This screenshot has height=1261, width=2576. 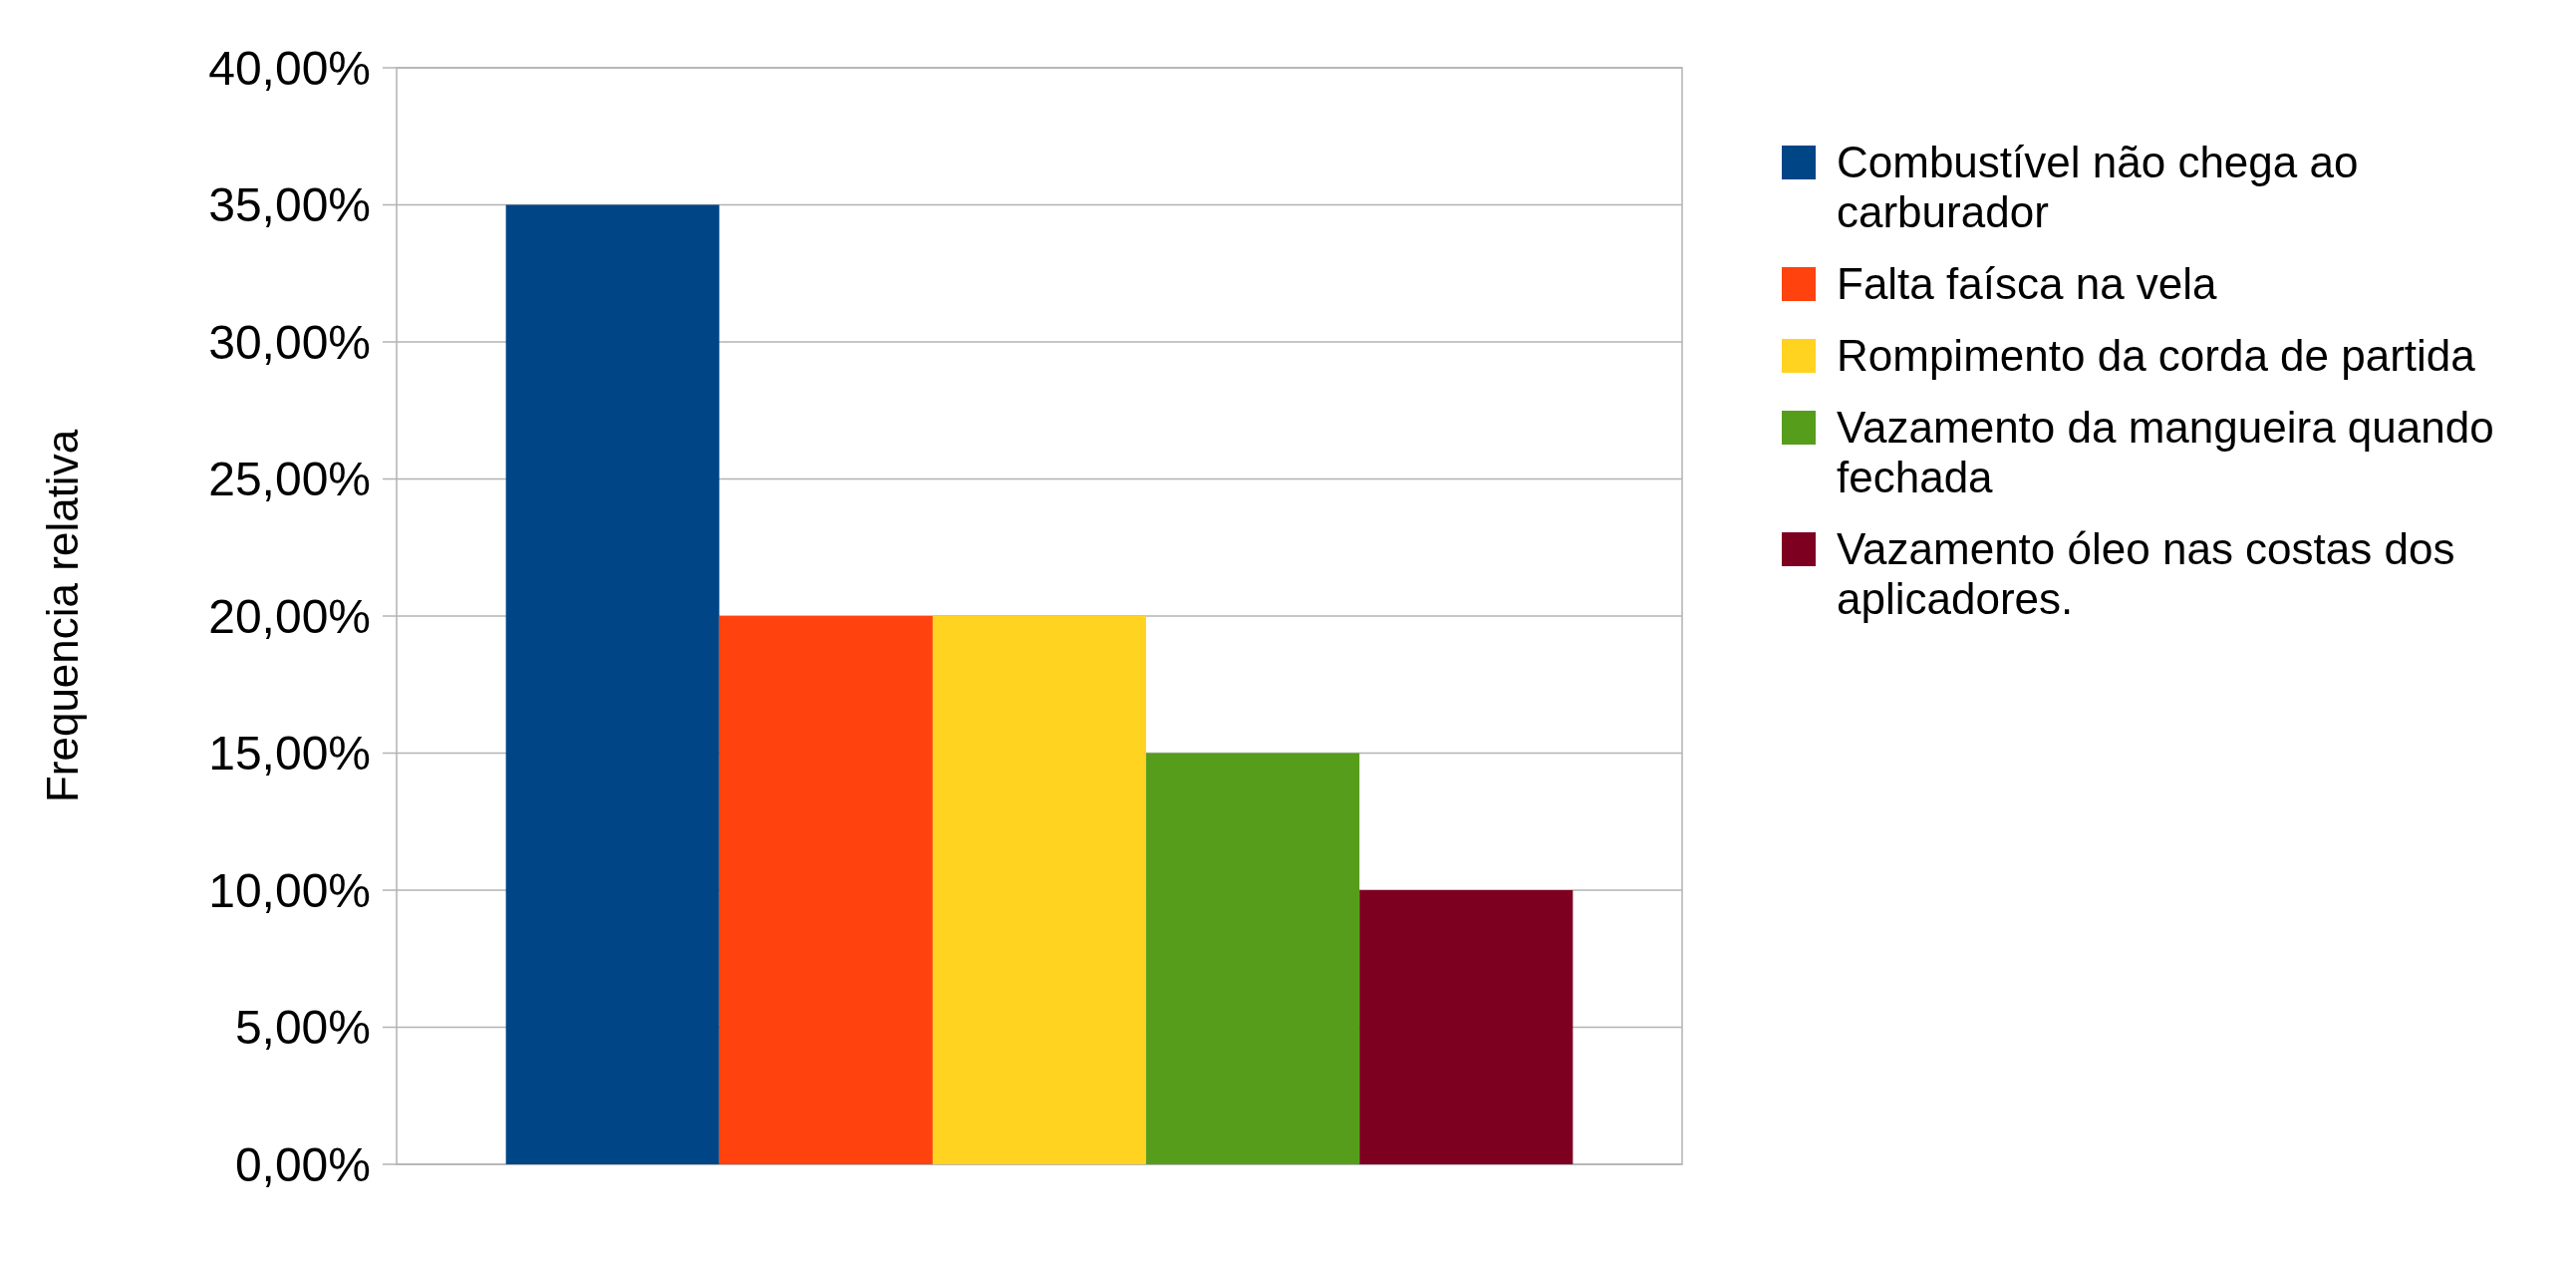 What do you see at coordinates (289, 205) in the screenshot?
I see `y-tick-label: 35,00%` at bounding box center [289, 205].